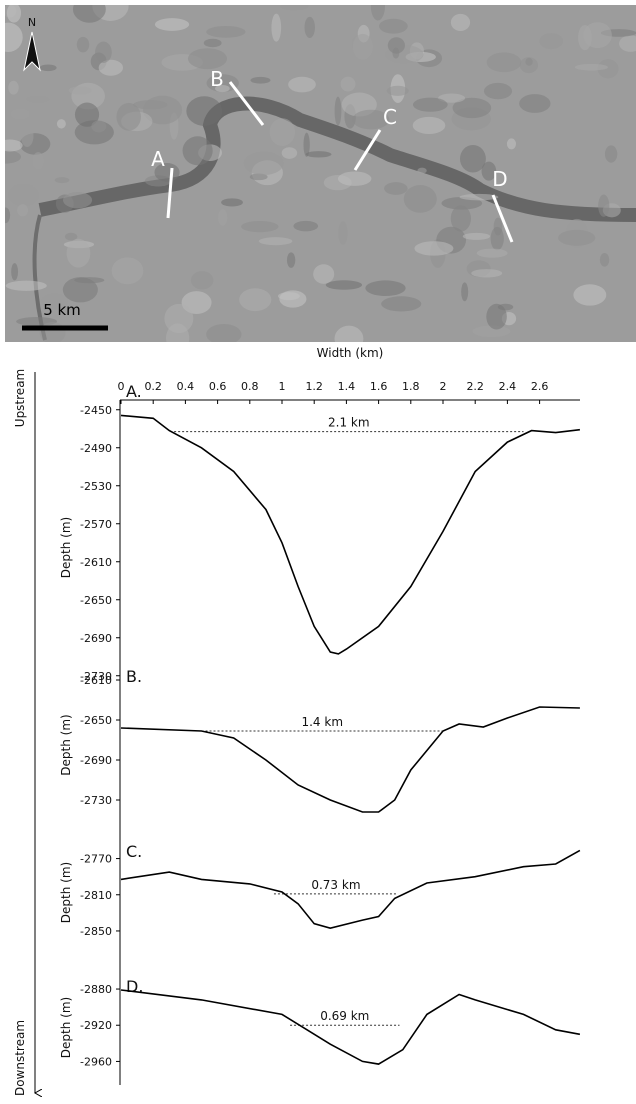 The image size is (636, 1104). Describe the element at coordinates (96, 859) in the screenshot. I see `y-tick-label: -2770` at that location.